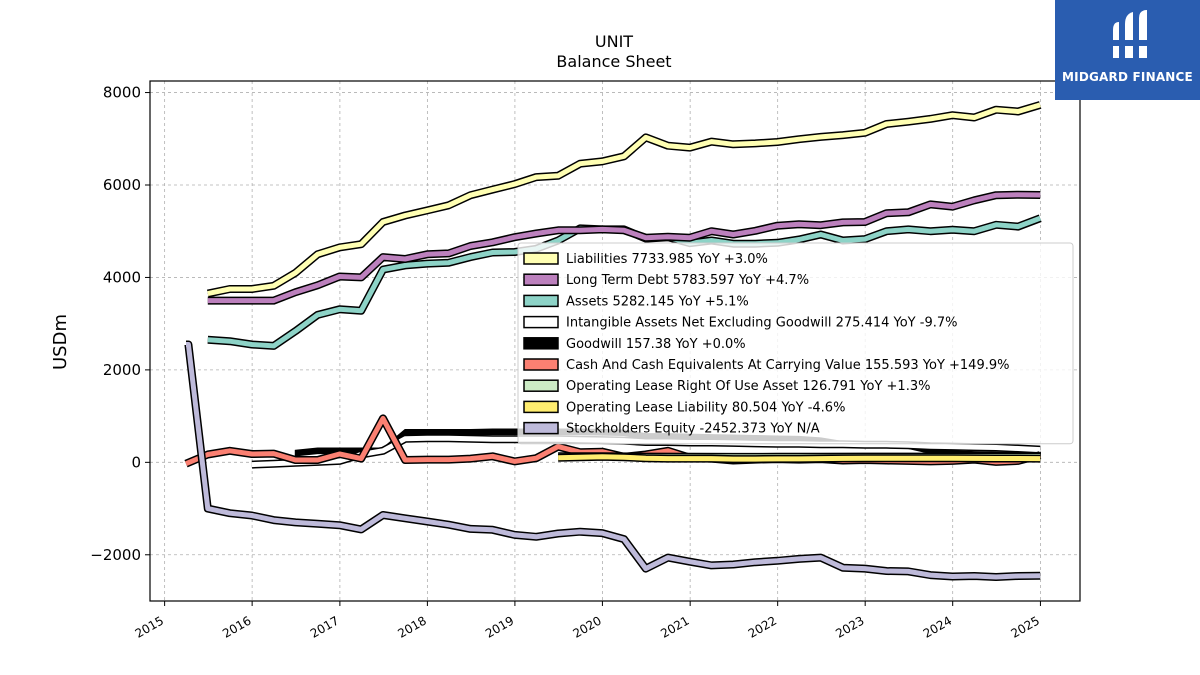  I want to click on series-op_lease_liab, so click(799, 458).